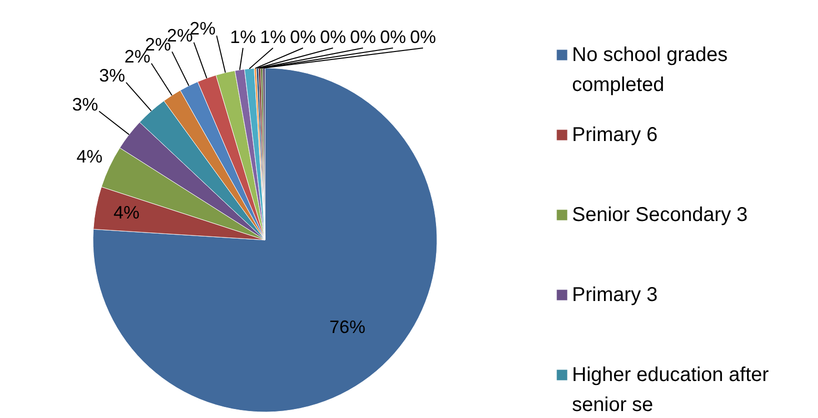 The height and width of the screenshot is (418, 818). What do you see at coordinates (347, 326) in the screenshot?
I see `data-label: 76%` at bounding box center [347, 326].